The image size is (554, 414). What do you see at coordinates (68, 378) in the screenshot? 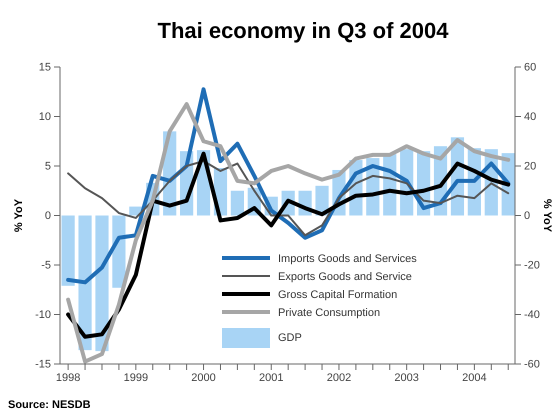
I see `x-tick-label: 1998` at bounding box center [68, 378].